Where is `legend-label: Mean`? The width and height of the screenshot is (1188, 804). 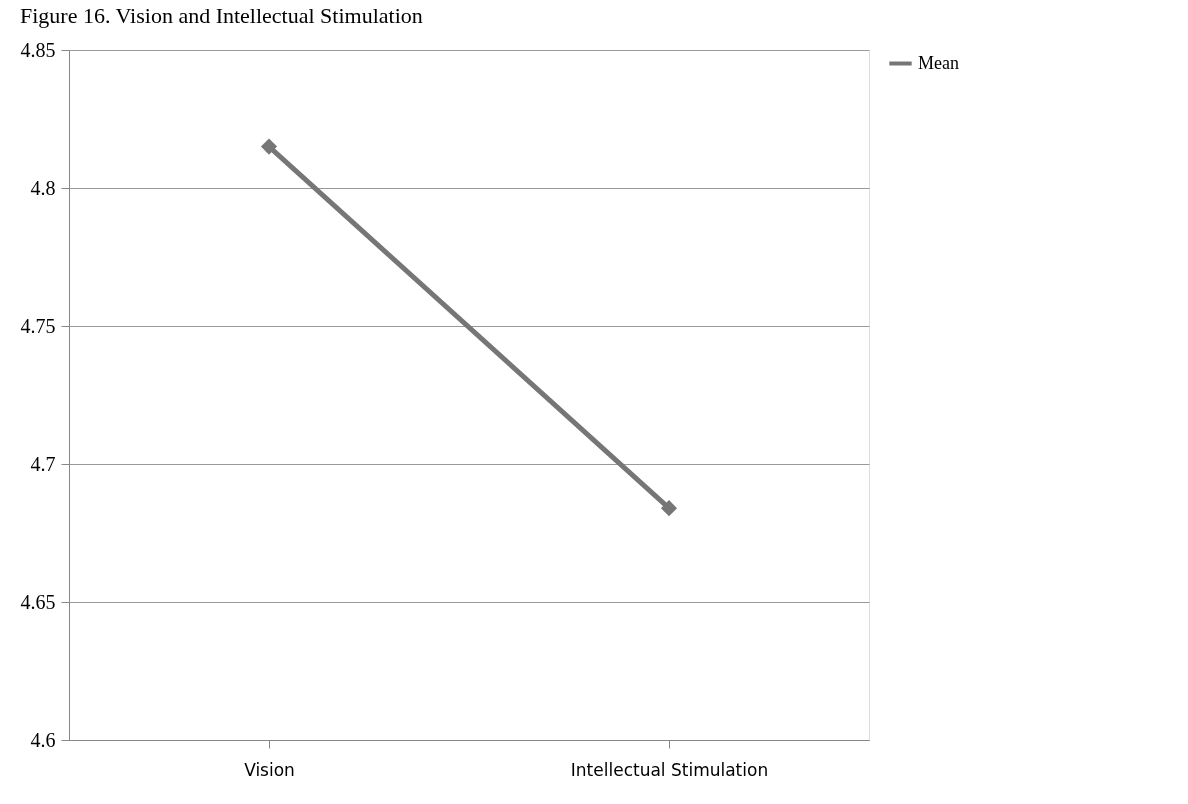 legend-label: Mean is located at coordinates (938, 62).